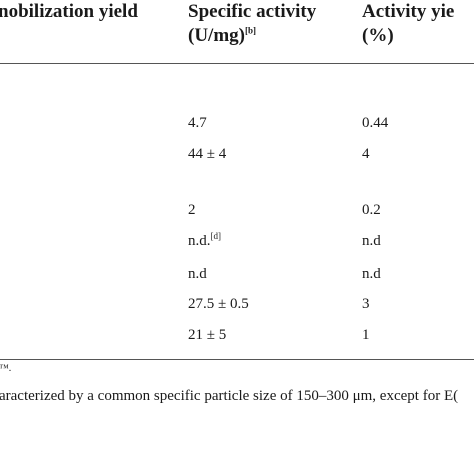 The width and height of the screenshot is (474, 474). I want to click on cell-yield-row7: 1, so click(366, 335).